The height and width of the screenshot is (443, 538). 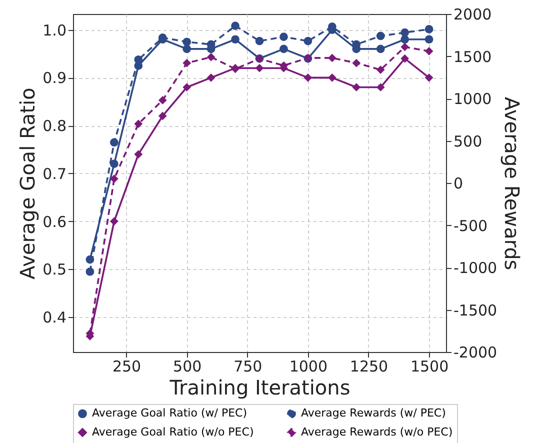 What do you see at coordinates (54, 173) in the screenshot?
I see `y-tick-label: 0.7` at bounding box center [54, 173].